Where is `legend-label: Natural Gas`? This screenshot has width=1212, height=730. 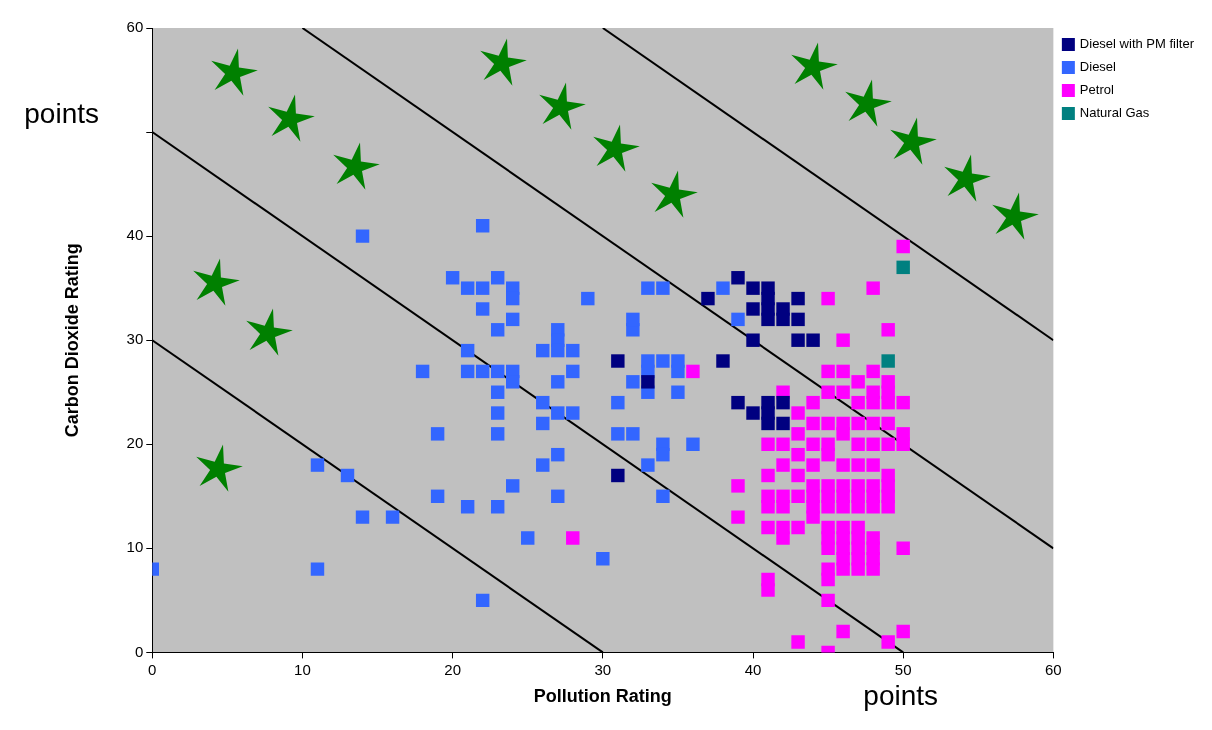 legend-label: Natural Gas is located at coordinates (1114, 113).